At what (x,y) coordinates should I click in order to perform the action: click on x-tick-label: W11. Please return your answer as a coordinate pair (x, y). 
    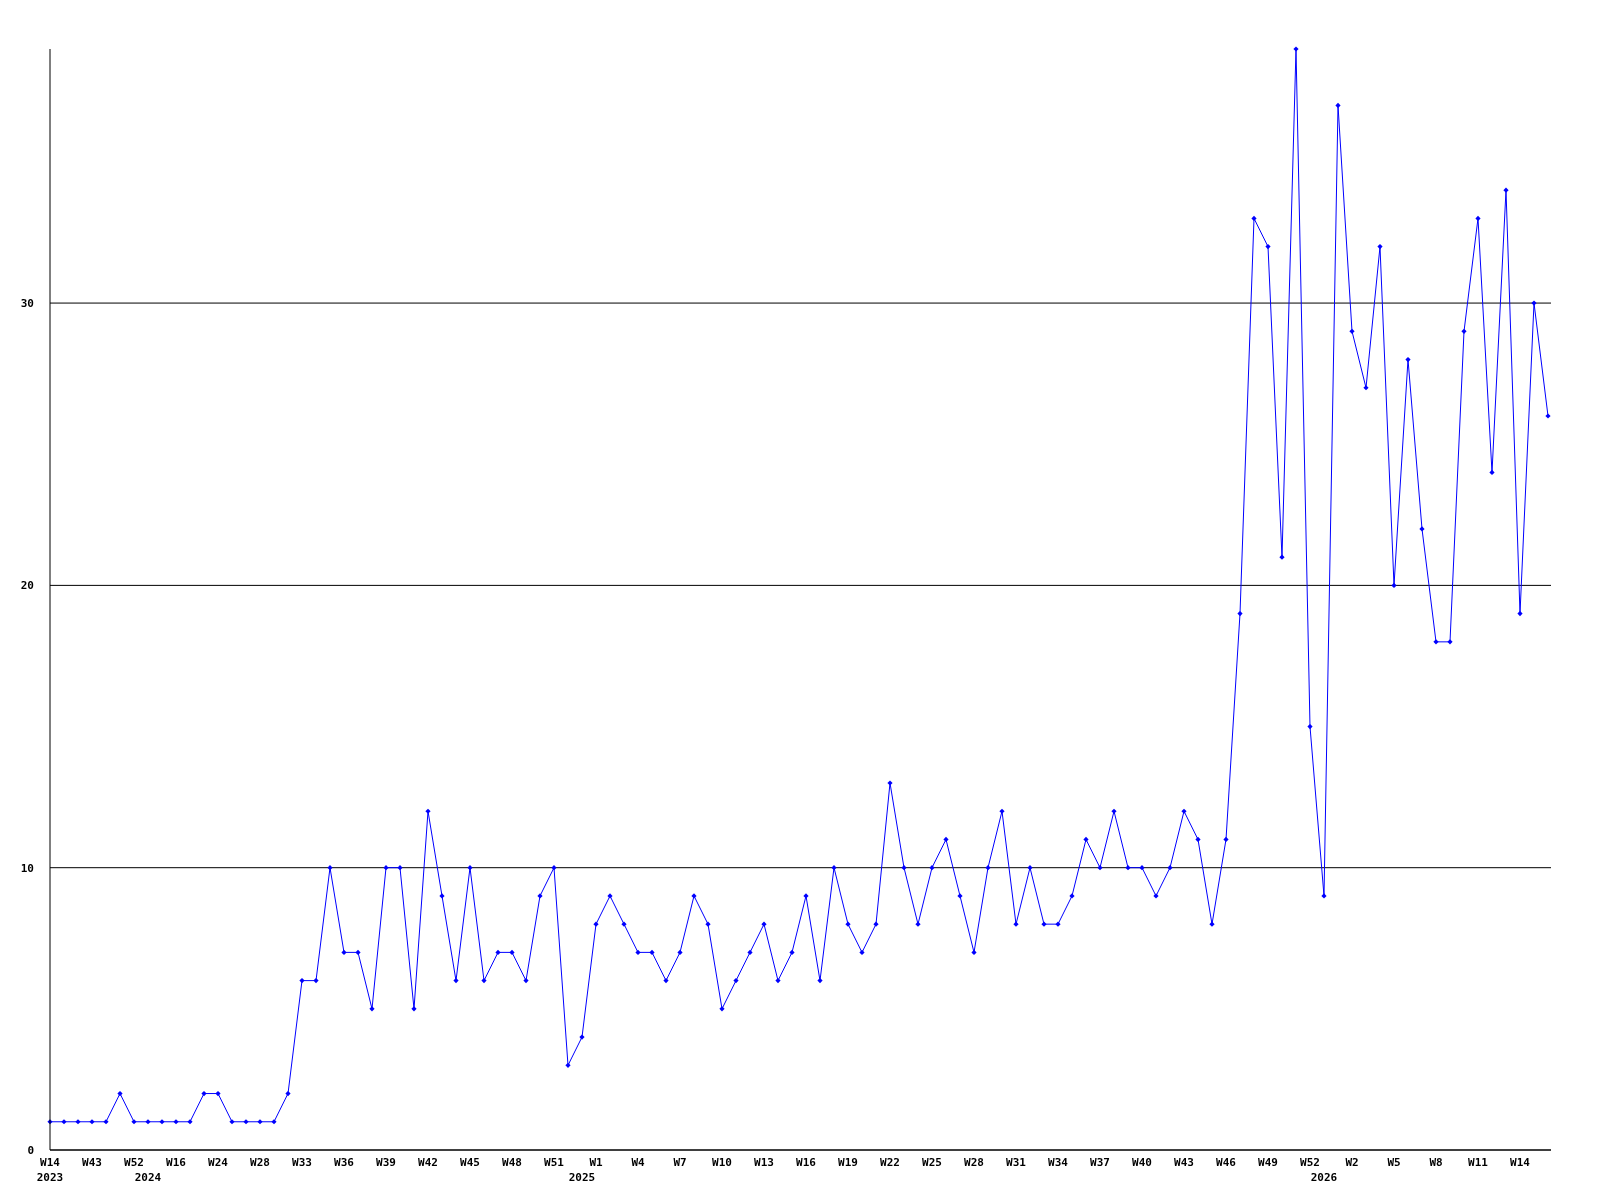
    Looking at the image, I should click on (1478, 1162).